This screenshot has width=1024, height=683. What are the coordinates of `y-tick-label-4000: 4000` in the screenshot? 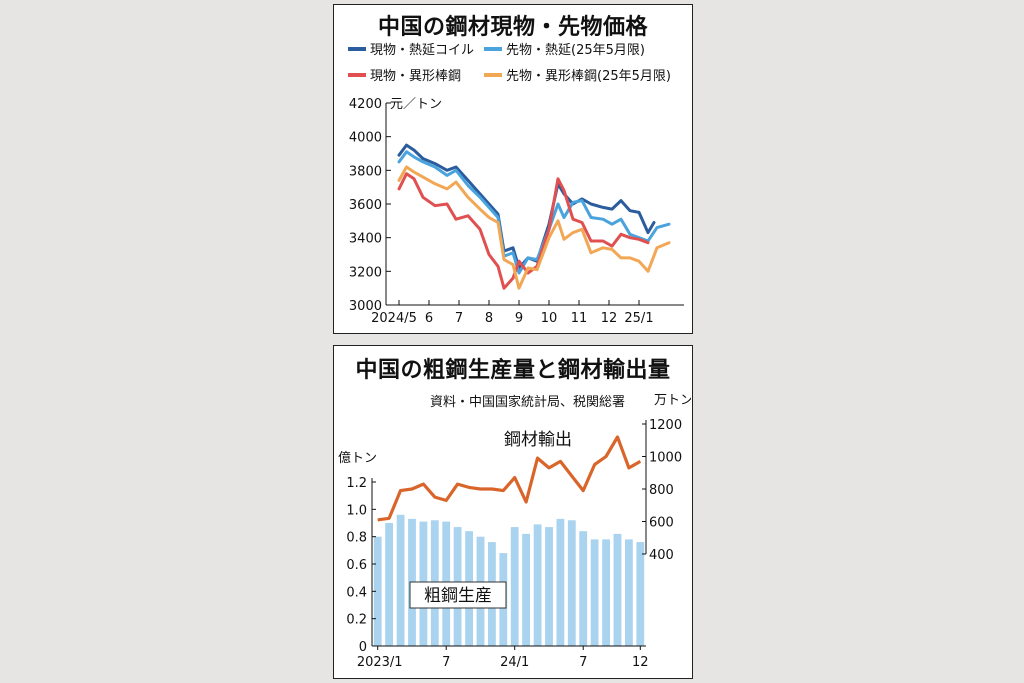 It's located at (365, 138).